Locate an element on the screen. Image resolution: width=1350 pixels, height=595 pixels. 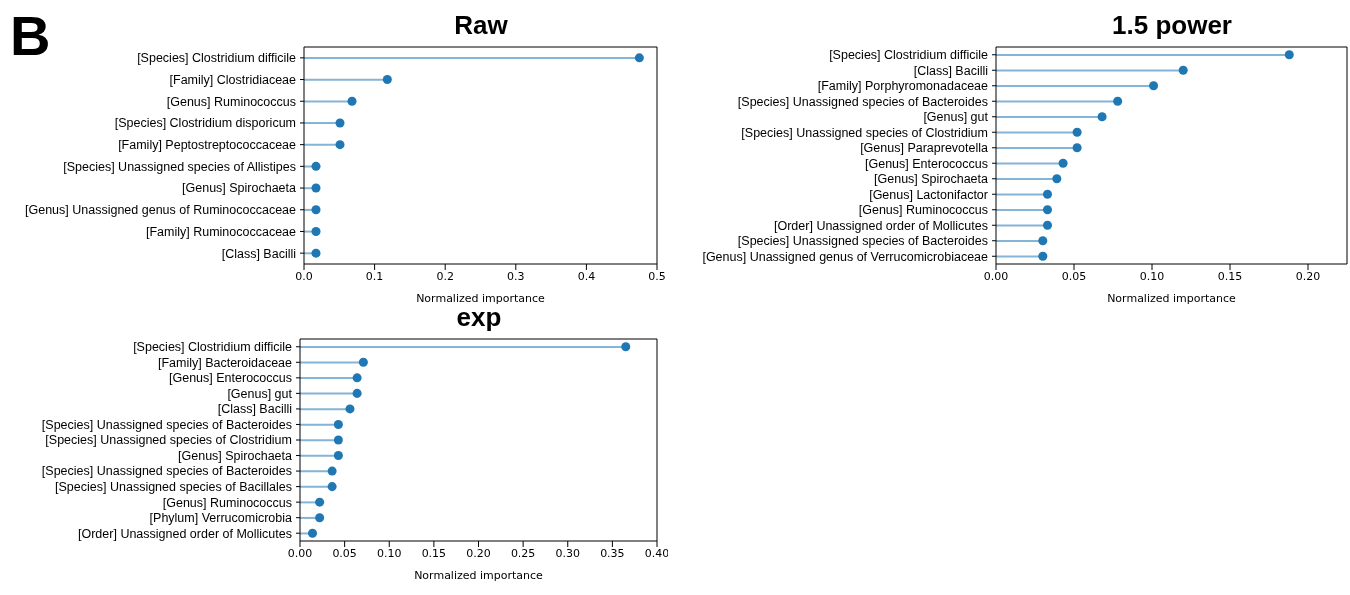
y-tick-label: [Family] Bacteroidaceae is located at coordinates (225, 362).